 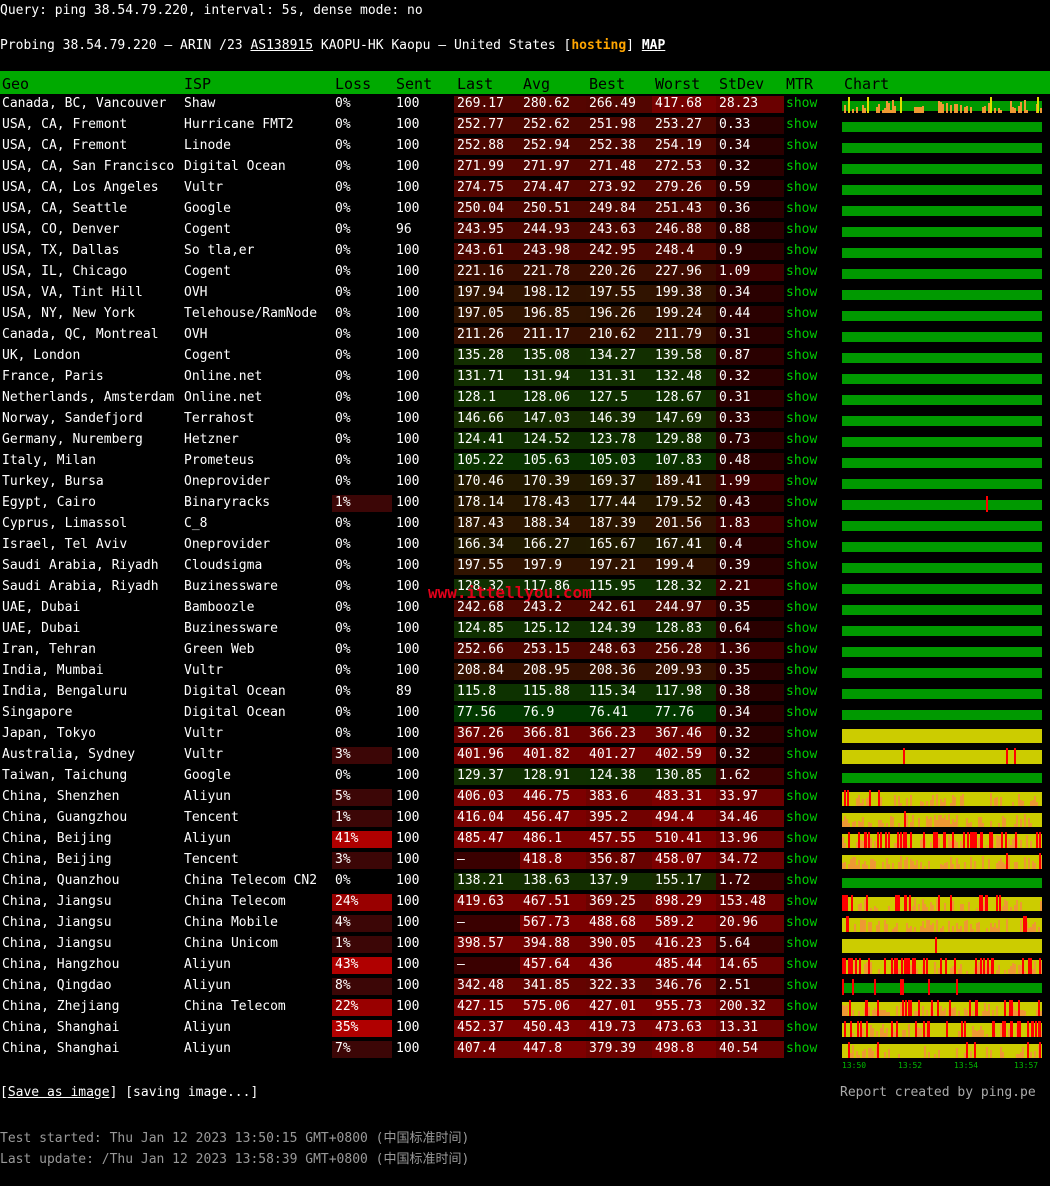 What do you see at coordinates (207, 1027) in the screenshot?
I see `isp-cell: Aliyun` at bounding box center [207, 1027].